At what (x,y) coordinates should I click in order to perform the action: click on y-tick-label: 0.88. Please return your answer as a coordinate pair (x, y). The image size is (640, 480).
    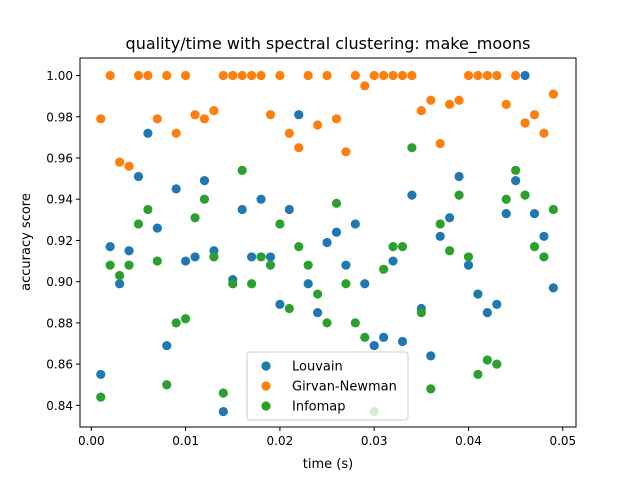
    Looking at the image, I should click on (59, 323).